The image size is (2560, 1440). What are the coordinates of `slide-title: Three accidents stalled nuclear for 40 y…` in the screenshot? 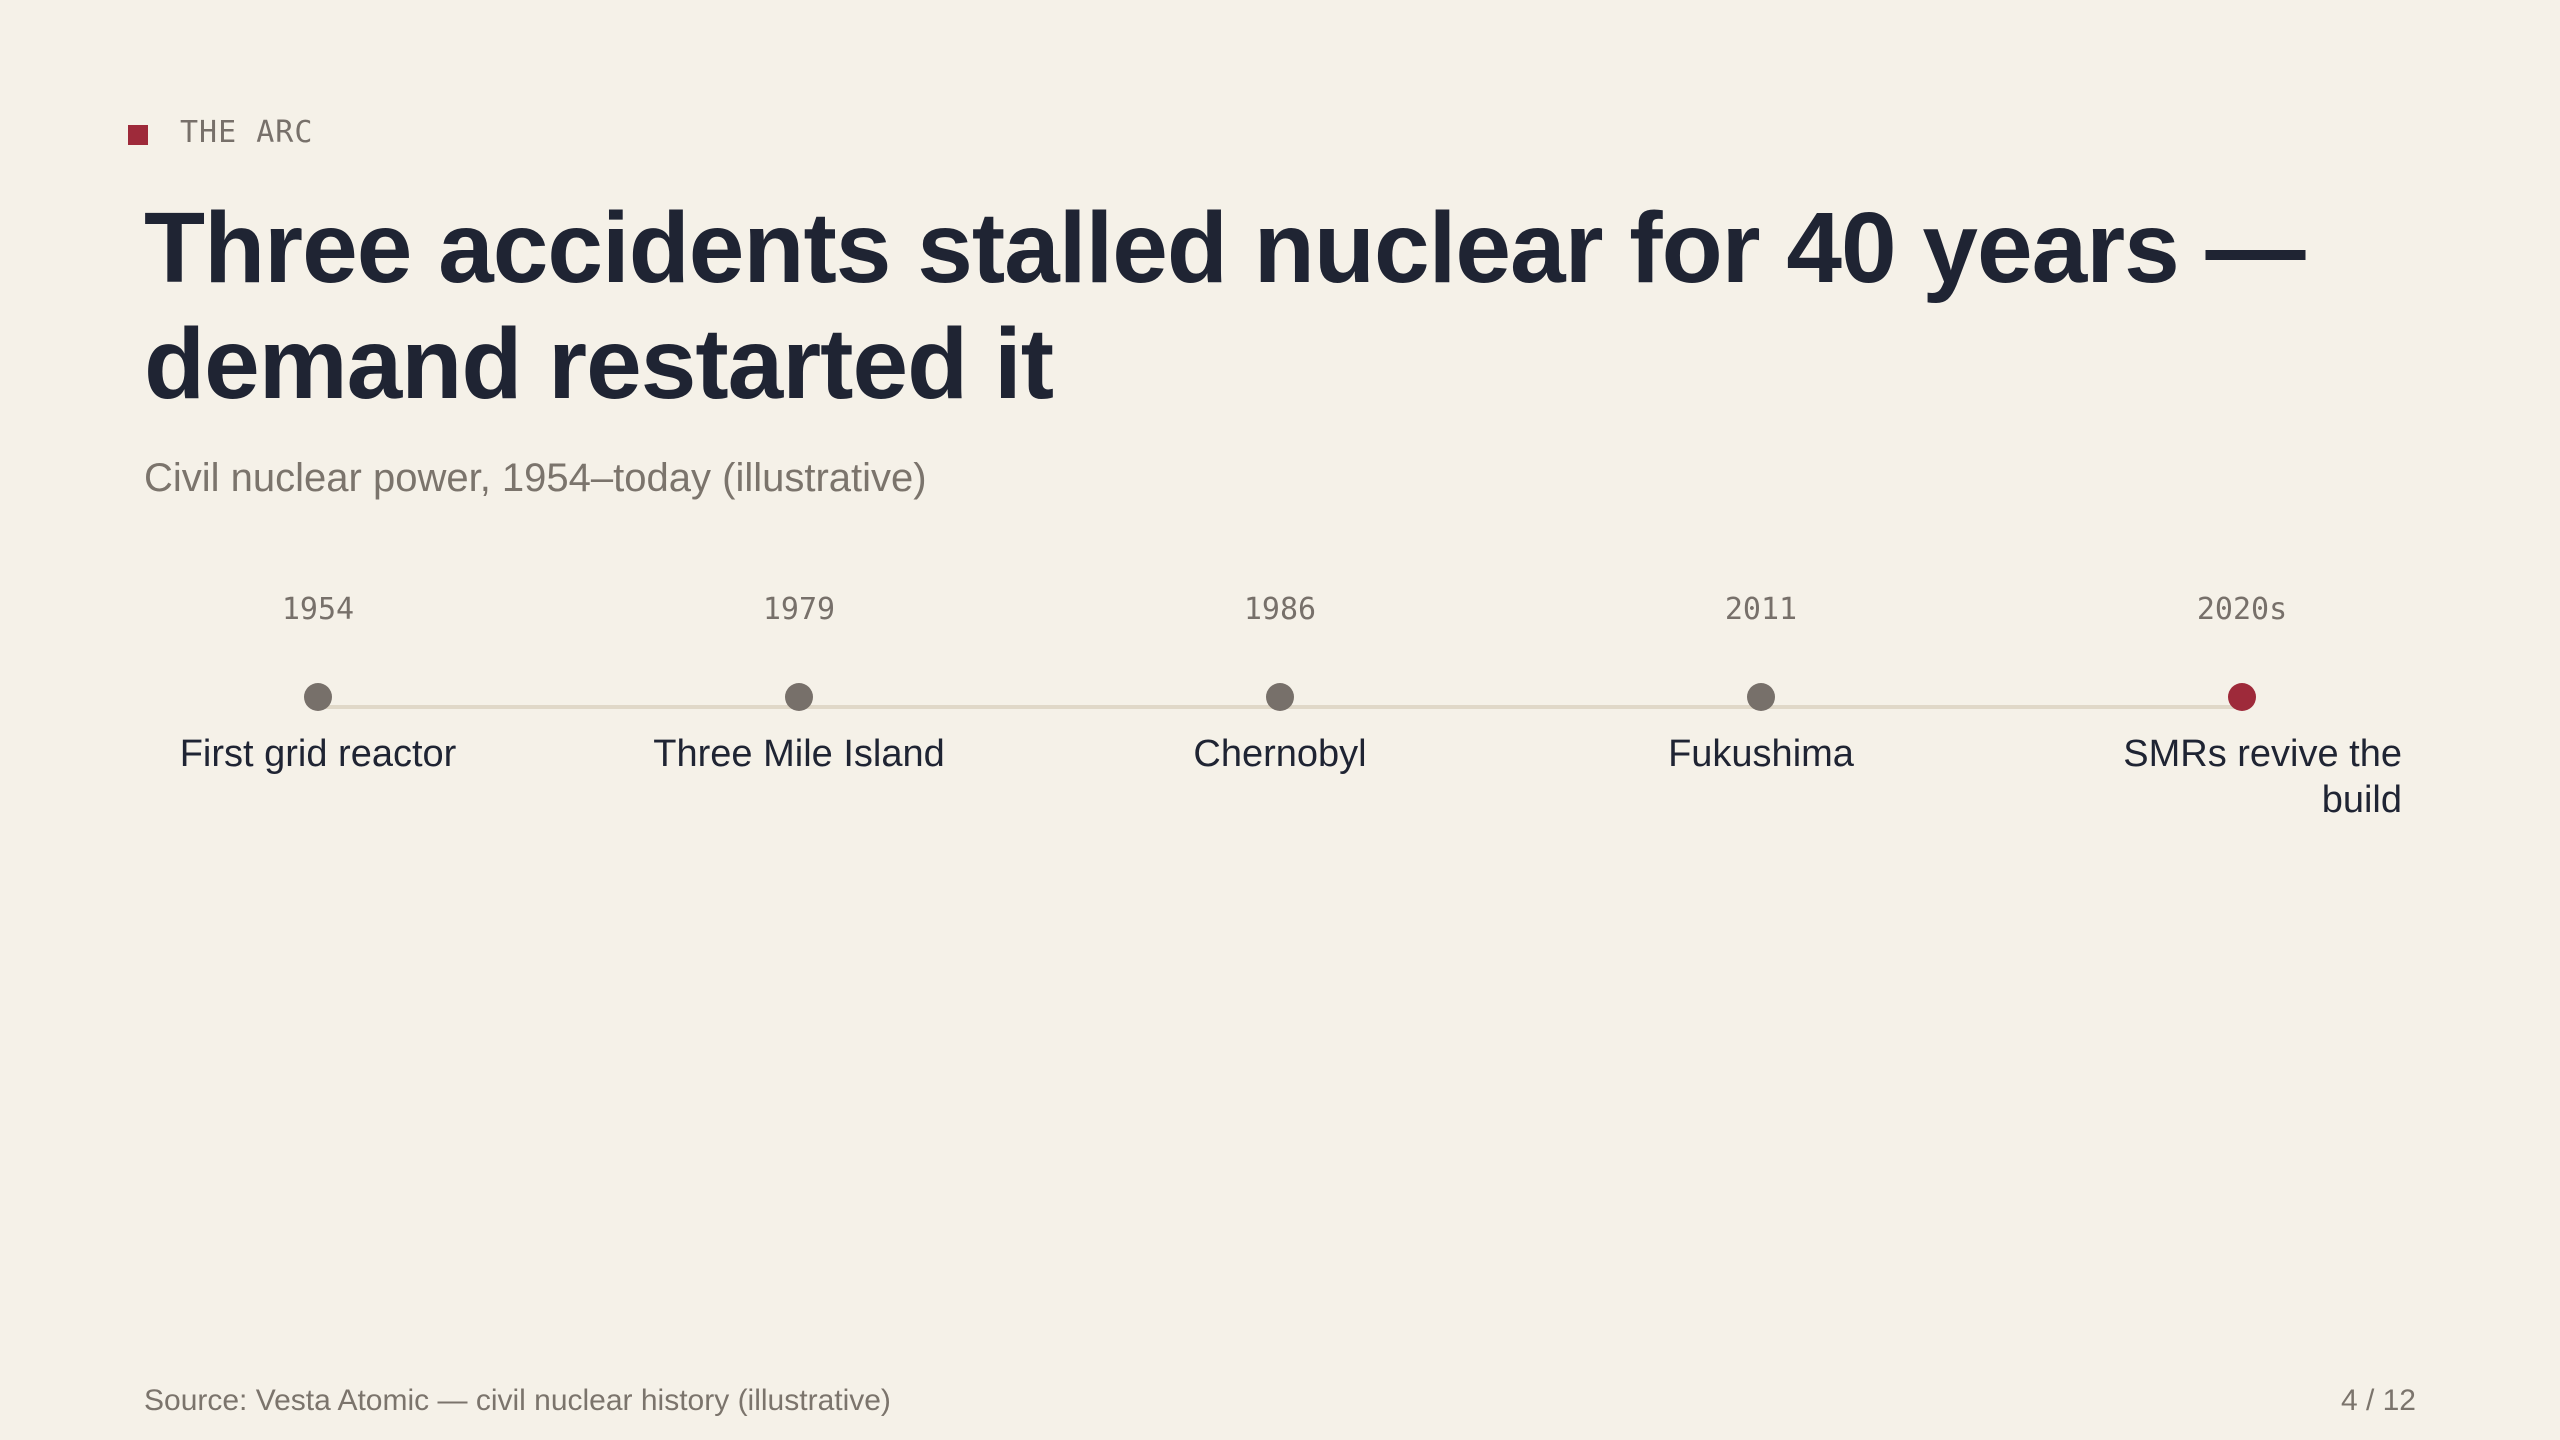 It's located at (1225, 306).